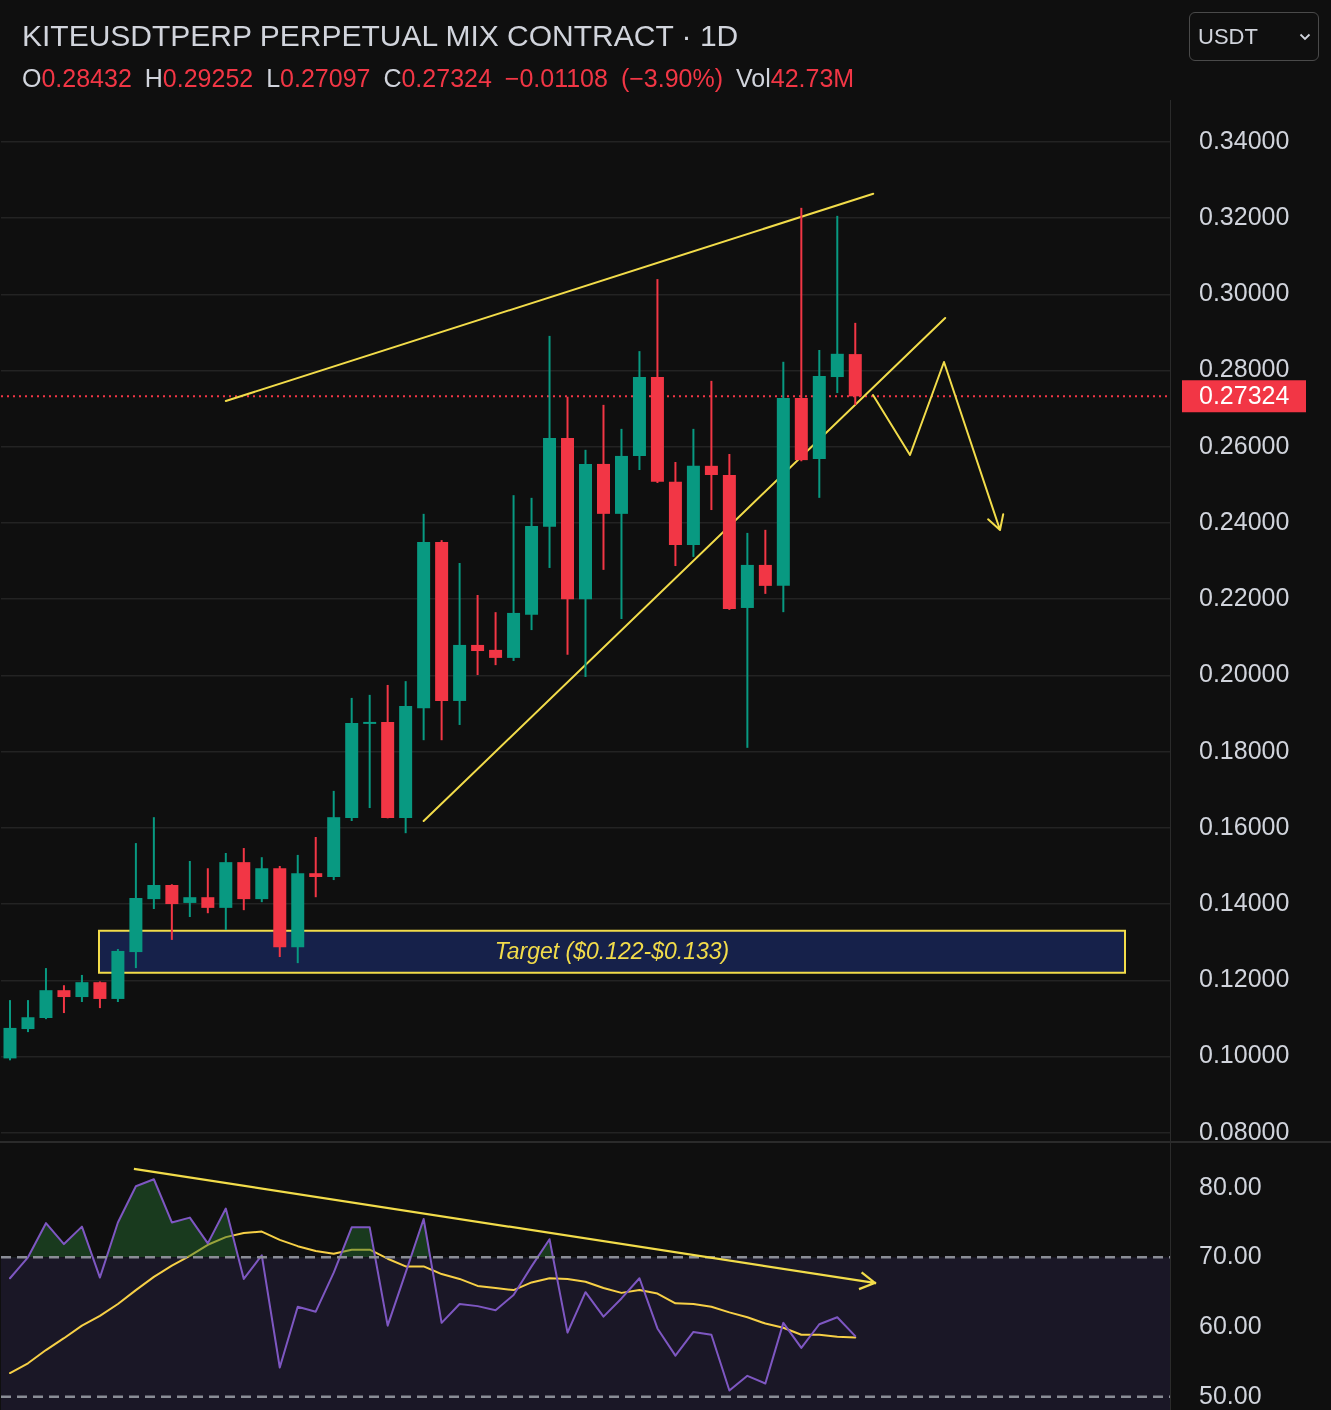 Image resolution: width=1331 pixels, height=1410 pixels. Describe the element at coordinates (1244, 1054) in the screenshot. I see `y-tick-label: 0.10000` at that location.